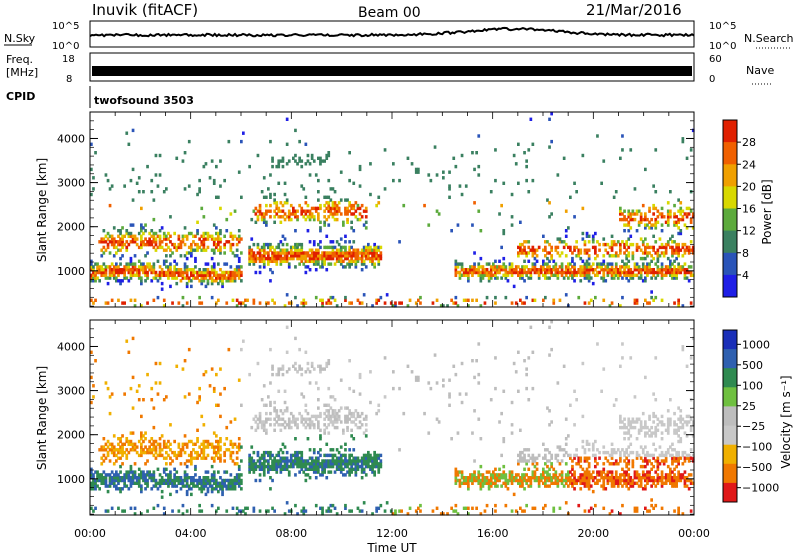 This screenshot has width=800, height=554. What do you see at coordinates (752, 365) in the screenshot?
I see `velocity-colorbar-tick: 500` at bounding box center [752, 365].